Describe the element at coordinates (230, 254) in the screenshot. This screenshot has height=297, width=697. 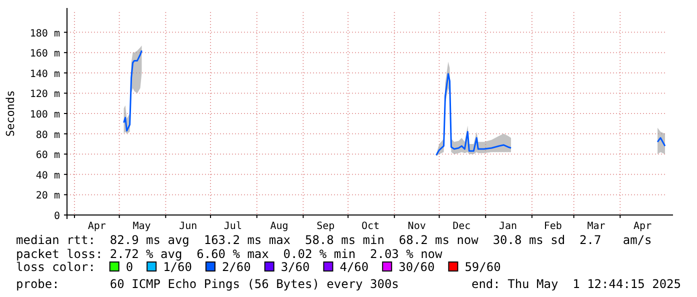
I see `text: packet loss: 2.72 % avg 6.60 % max 0.02 % min 2.03 % now` at that location.